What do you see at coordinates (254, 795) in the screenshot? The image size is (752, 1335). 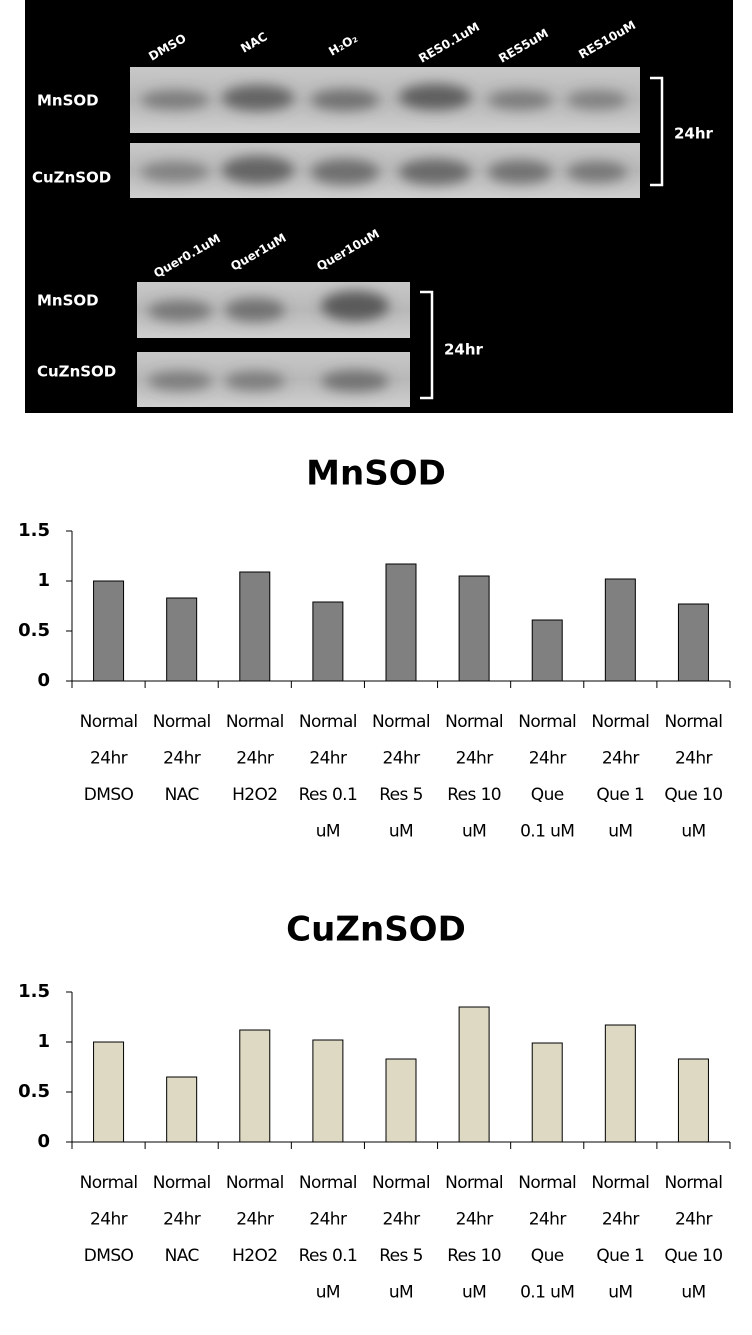 I see `x-tick-label: H2O2` at bounding box center [254, 795].